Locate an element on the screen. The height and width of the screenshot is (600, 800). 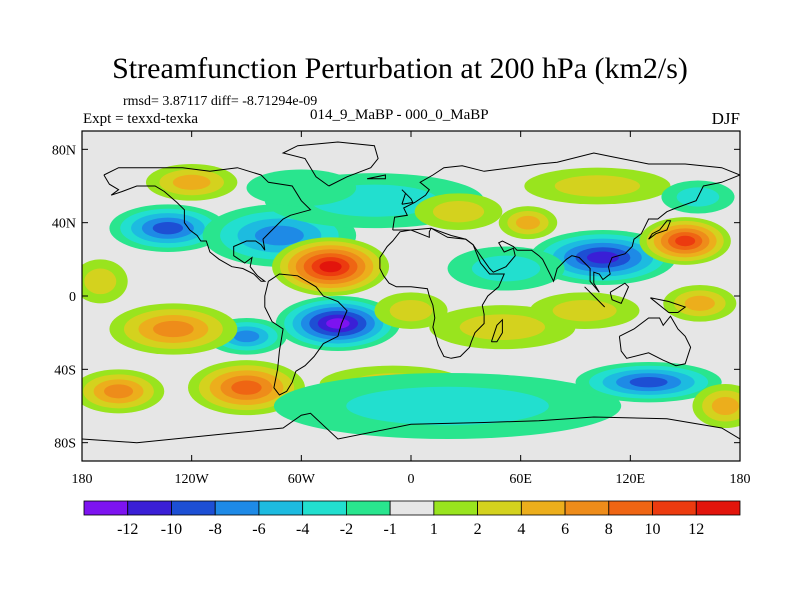
color-legend: -12 -10 -8 -6 -4 -2 -1 1 2 4 6 8 10 12 is located at coordinates (412, 519).